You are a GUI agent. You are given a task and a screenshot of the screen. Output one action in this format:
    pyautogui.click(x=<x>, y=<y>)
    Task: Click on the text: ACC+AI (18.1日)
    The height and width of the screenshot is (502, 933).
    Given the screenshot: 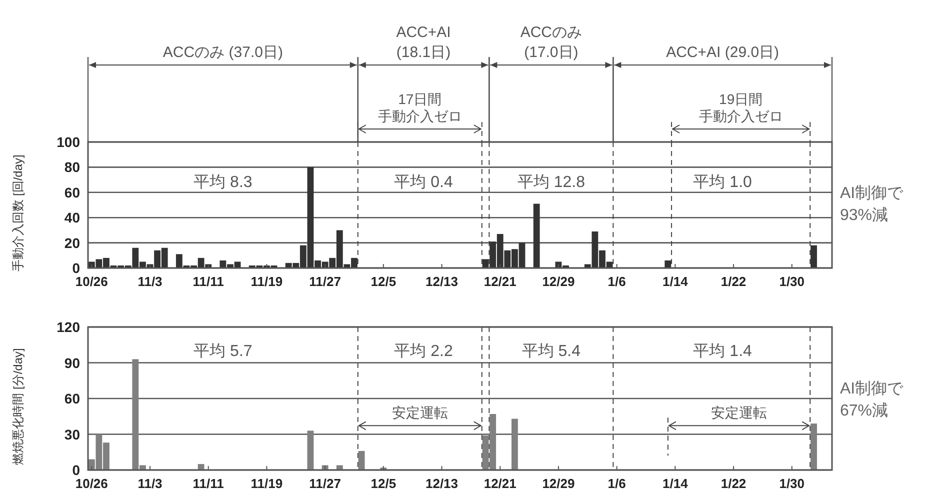 What is the action you would take?
    pyautogui.click(x=423, y=42)
    